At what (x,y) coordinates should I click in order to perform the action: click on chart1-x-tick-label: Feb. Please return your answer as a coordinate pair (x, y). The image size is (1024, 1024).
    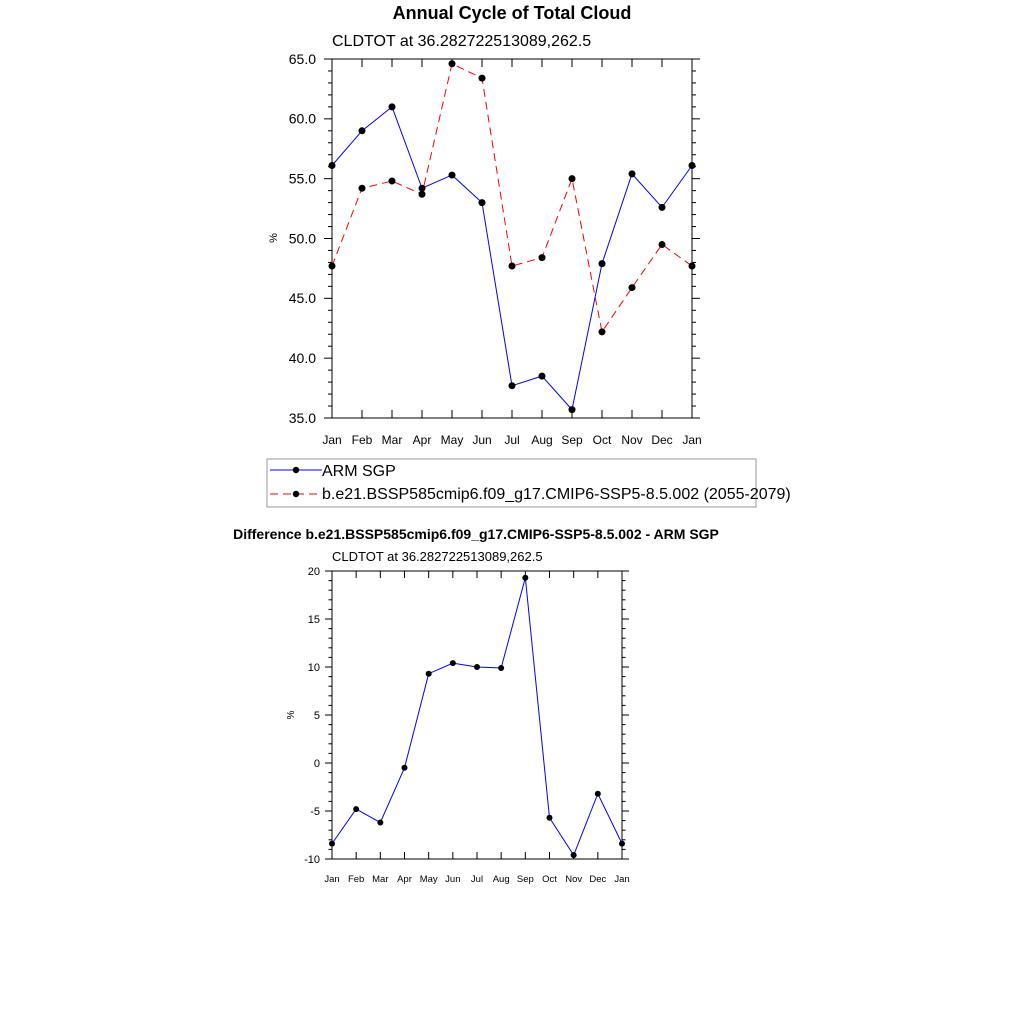
    Looking at the image, I should click on (362, 440).